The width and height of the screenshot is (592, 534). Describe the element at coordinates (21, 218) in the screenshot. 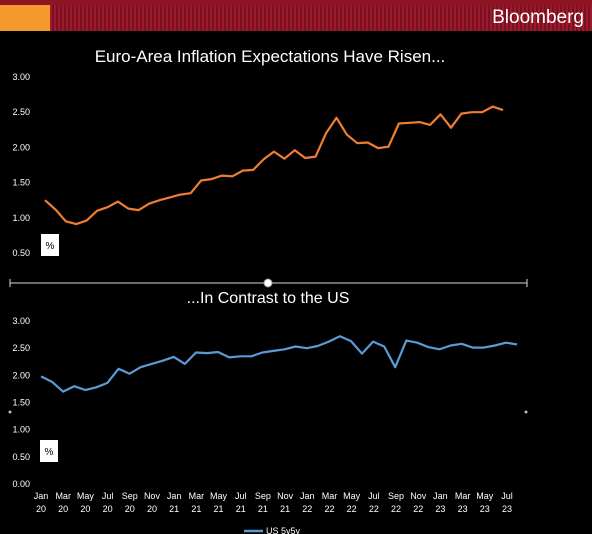

I see `top-y-tick-label: 1.00` at that location.